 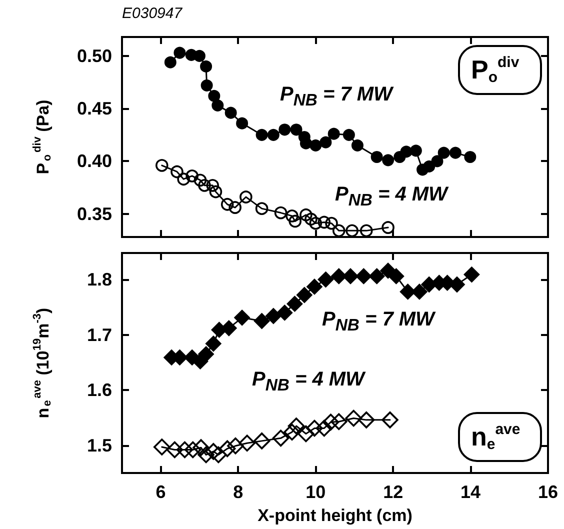 What do you see at coordinates (94, 56) in the screenshot?
I see `y-tick-label: 0.50` at bounding box center [94, 56].